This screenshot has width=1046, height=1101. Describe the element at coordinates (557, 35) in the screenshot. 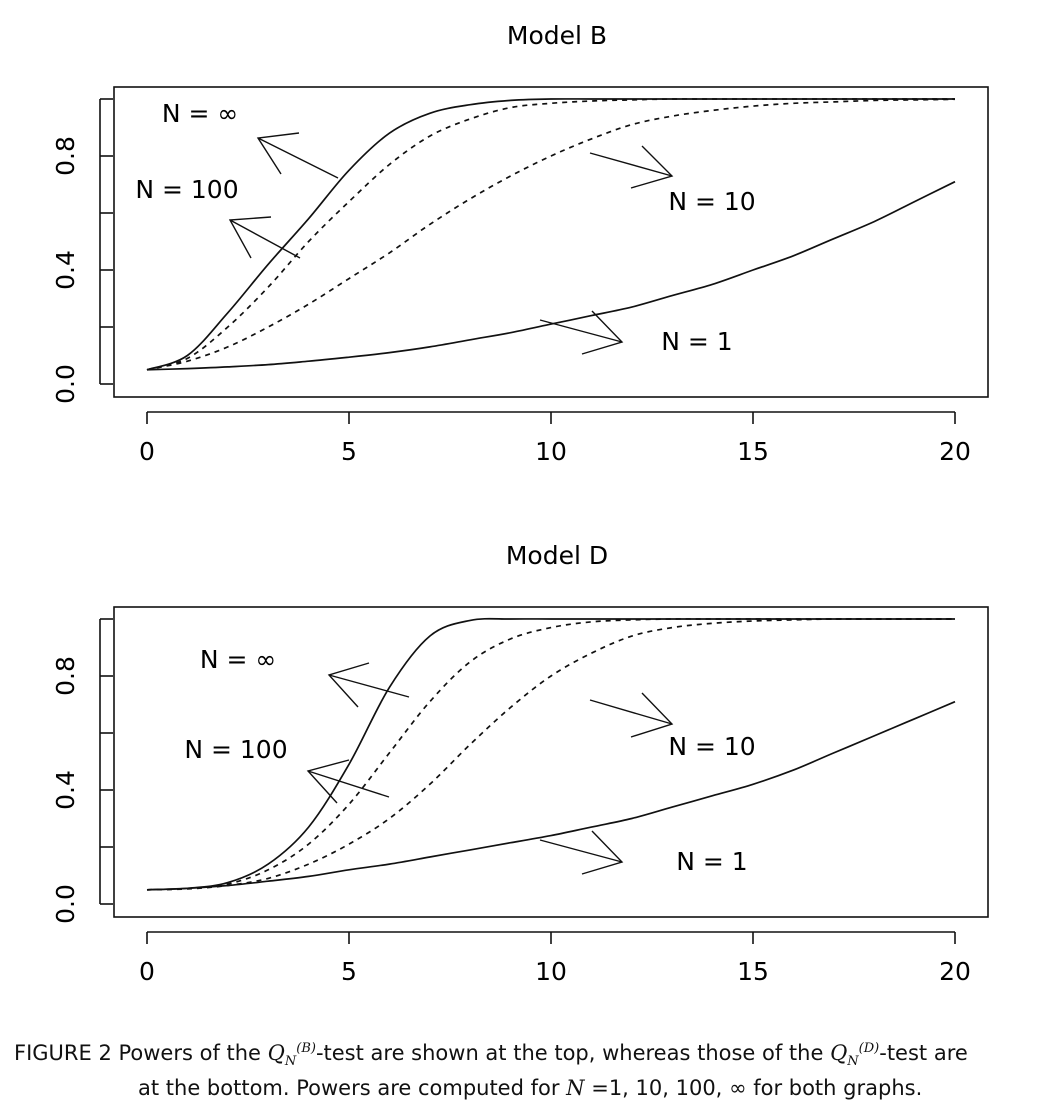

I see `chart-title: Model B` at that location.